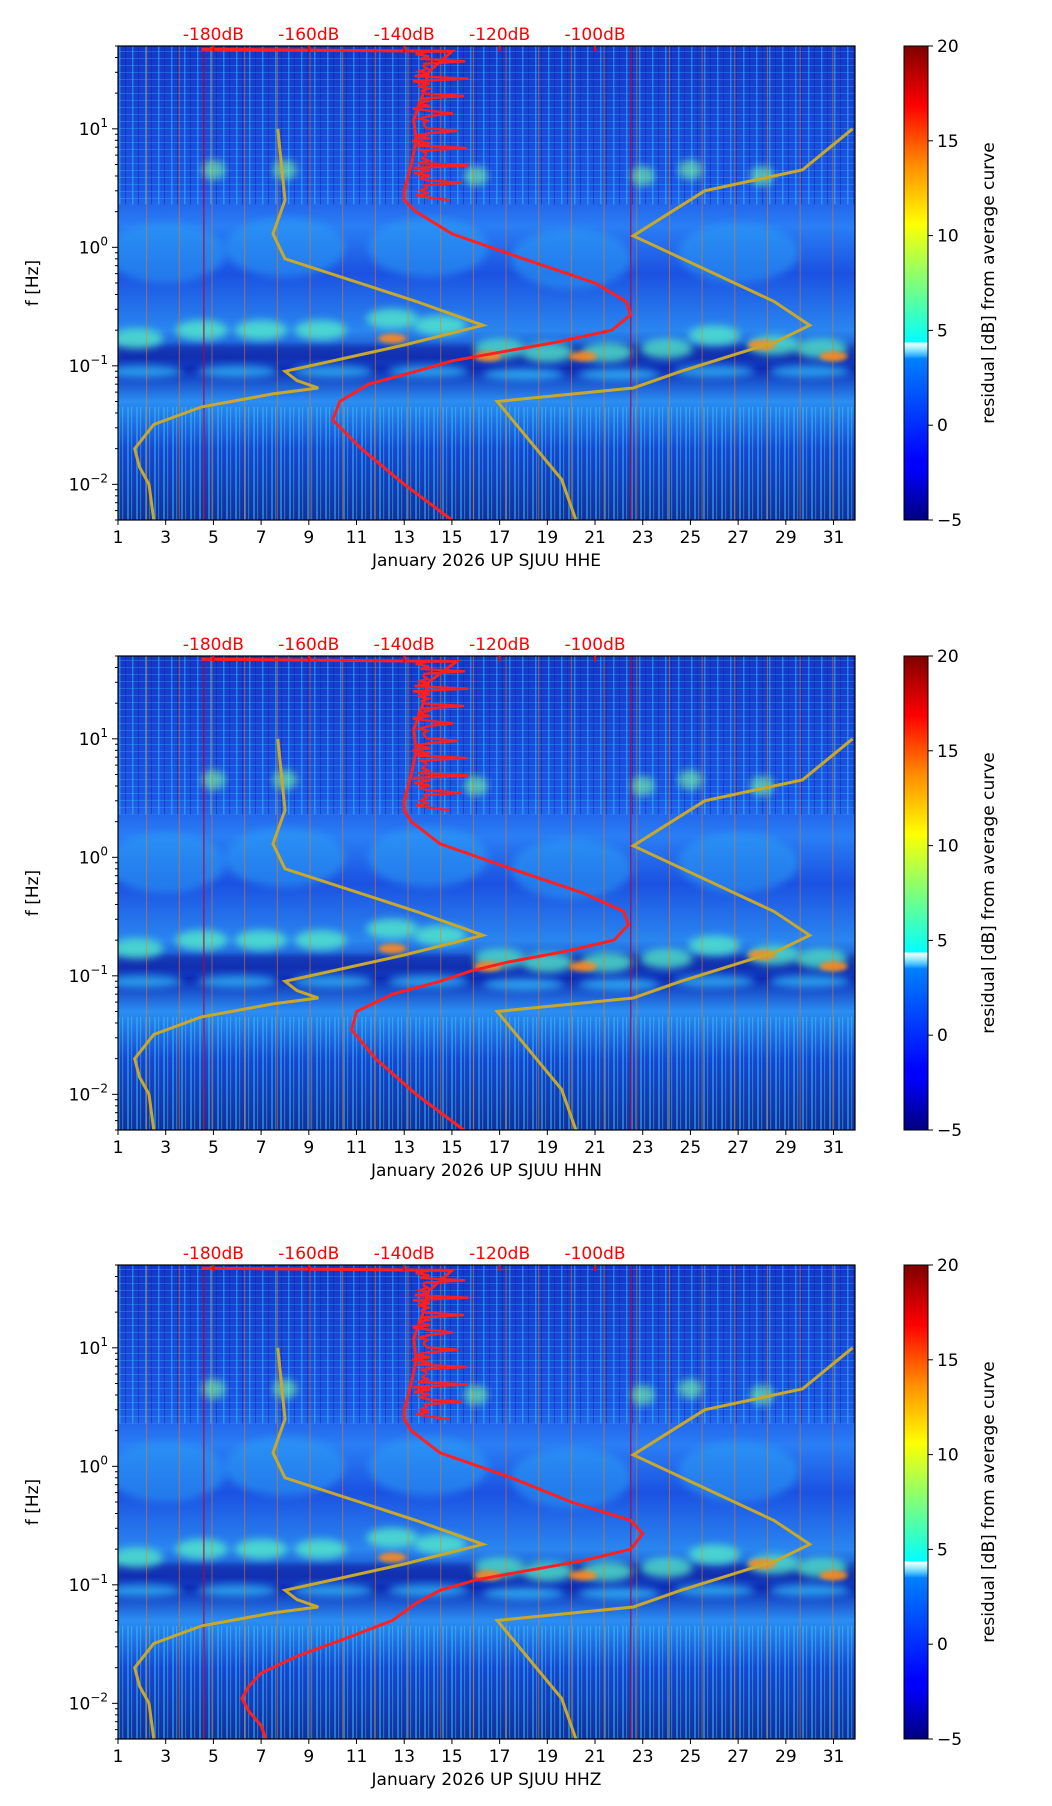 Image resolution: width=1052 pixels, height=1806 pixels. I want to click on x-tick-label: 7, so click(261, 538).